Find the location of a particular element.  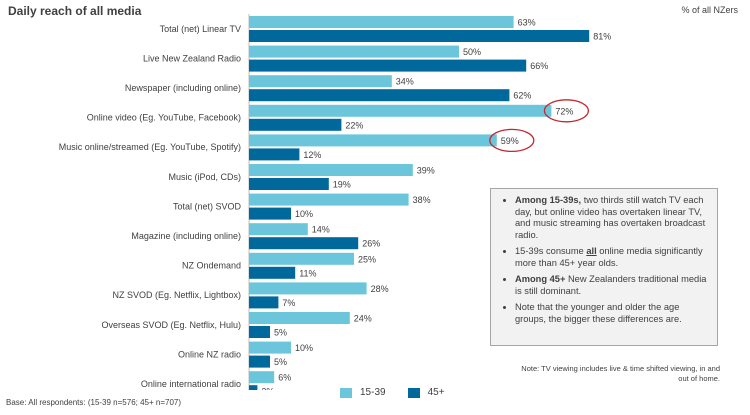

legend-item-15-39: 15-39 is located at coordinates (363, 392).